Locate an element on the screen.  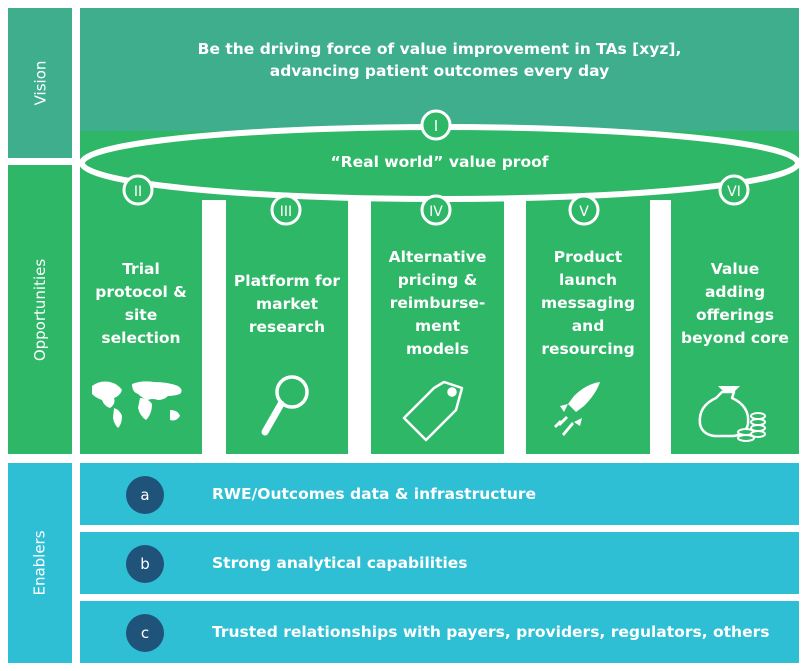
enabler-row-a: a RWE/Outcomes data & infrastructure is located at coordinates (439, 494).